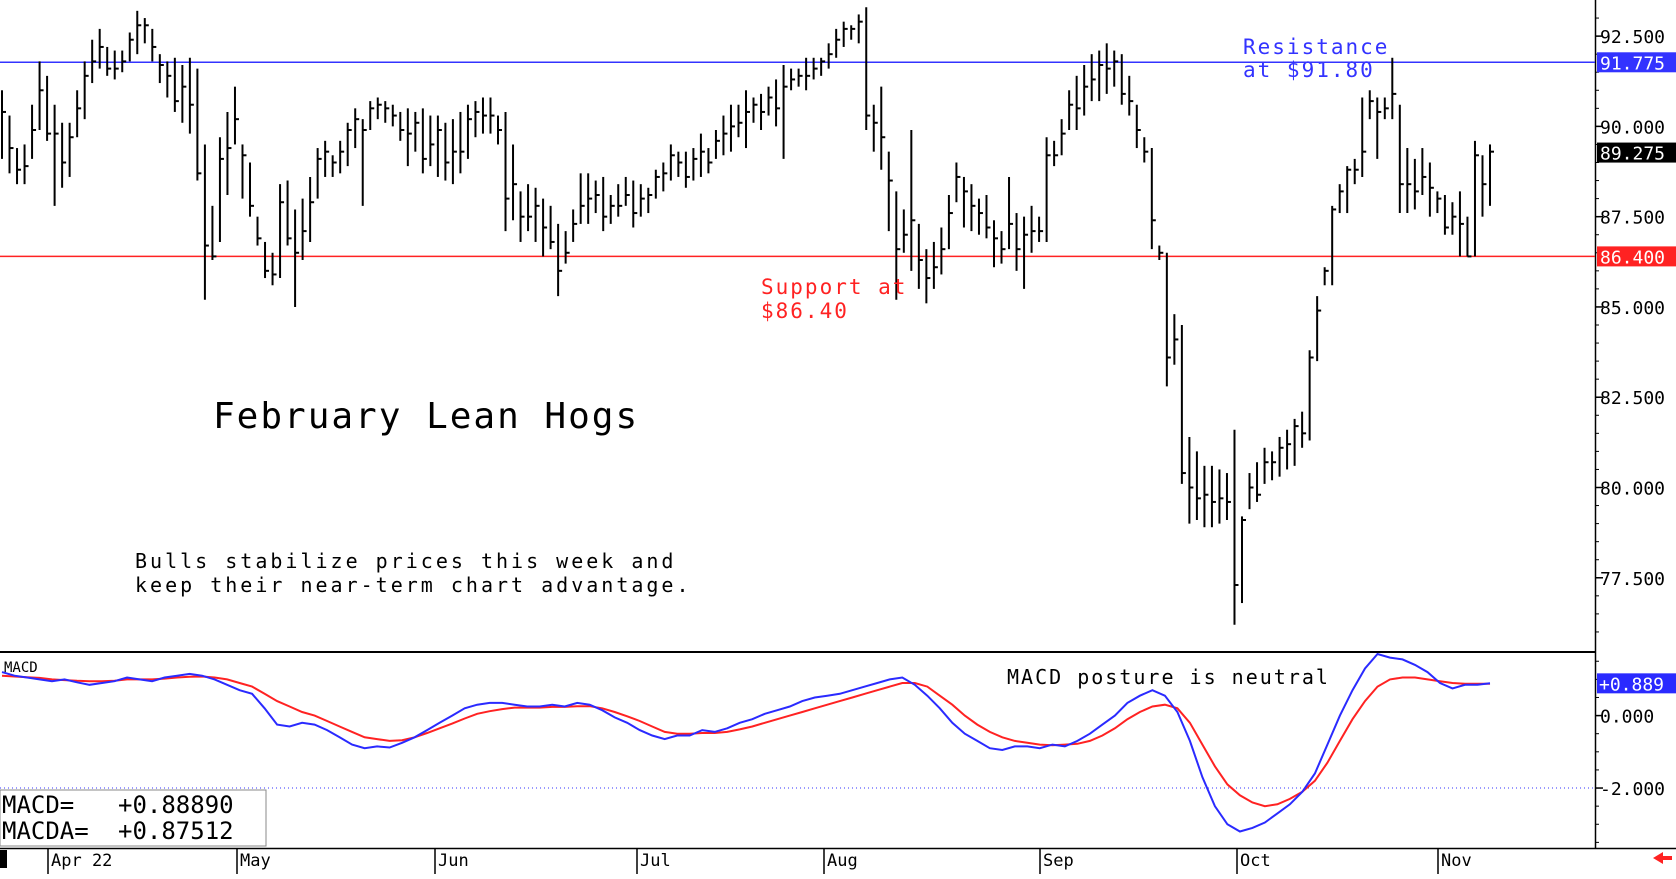  What do you see at coordinates (842, 861) in the screenshot?
I see `x-month-label: Aug` at bounding box center [842, 861].